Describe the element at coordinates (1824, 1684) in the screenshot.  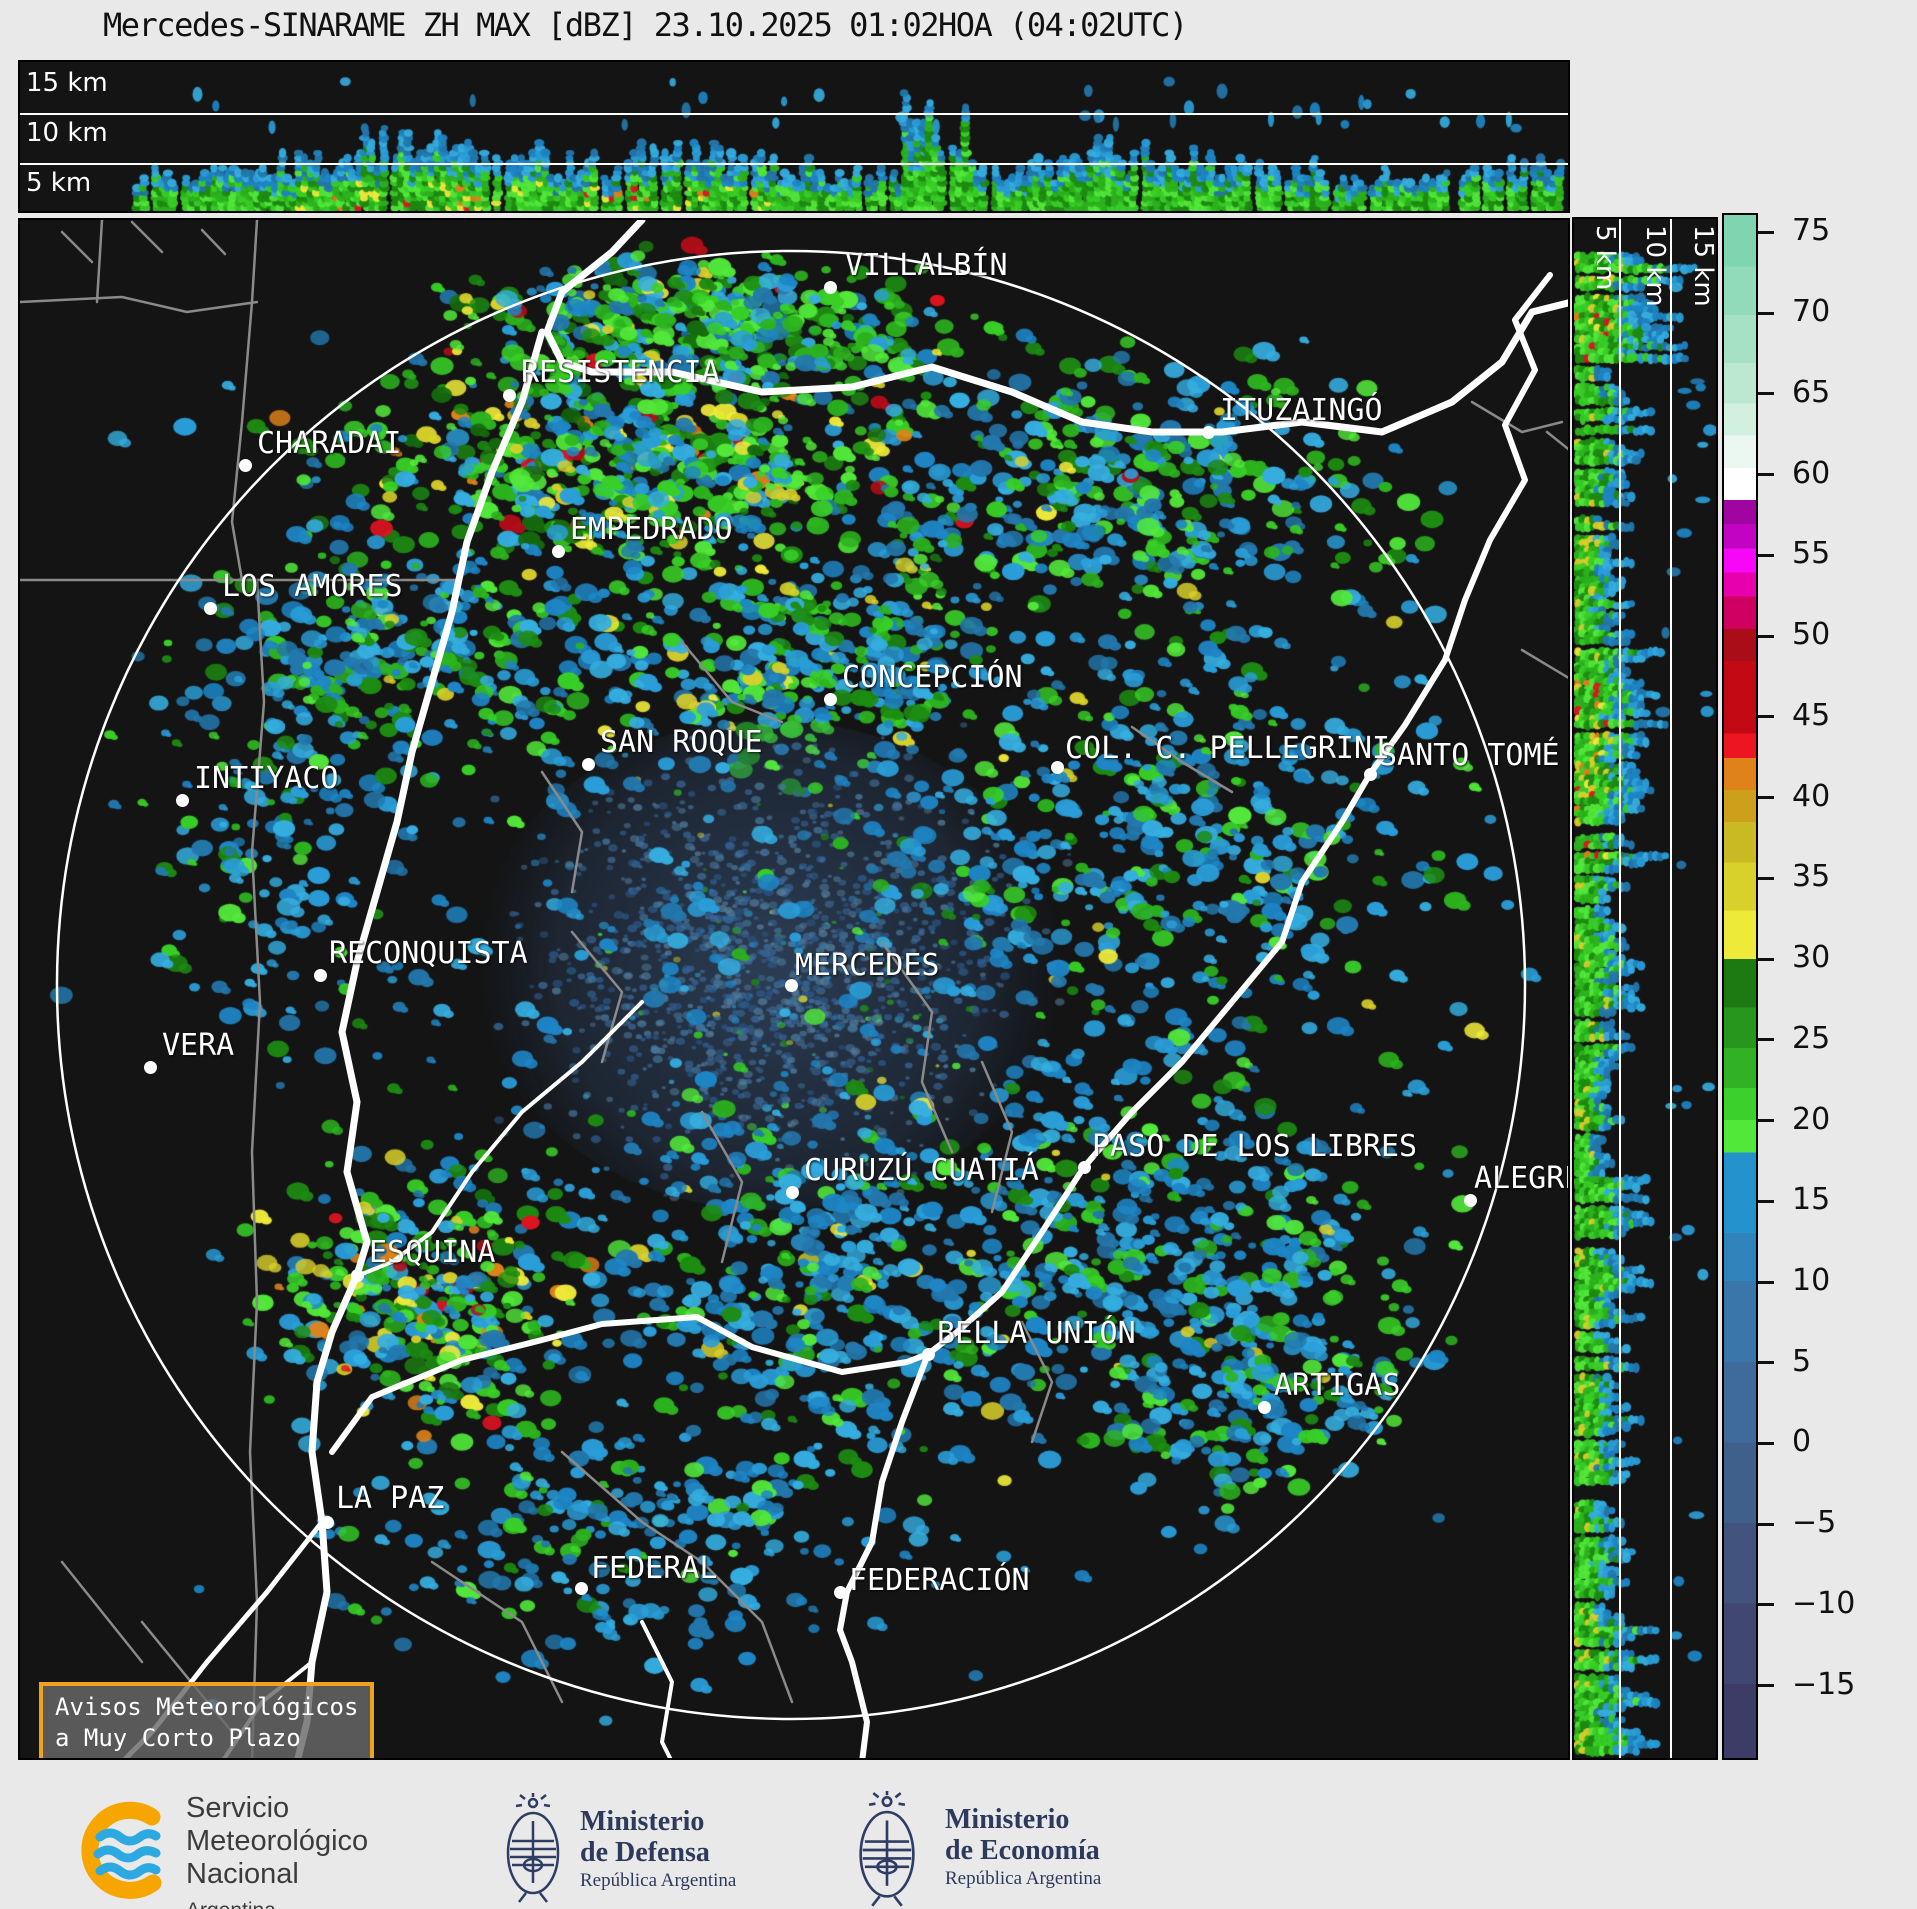
I see `colorbar-tick-label: −15` at that location.